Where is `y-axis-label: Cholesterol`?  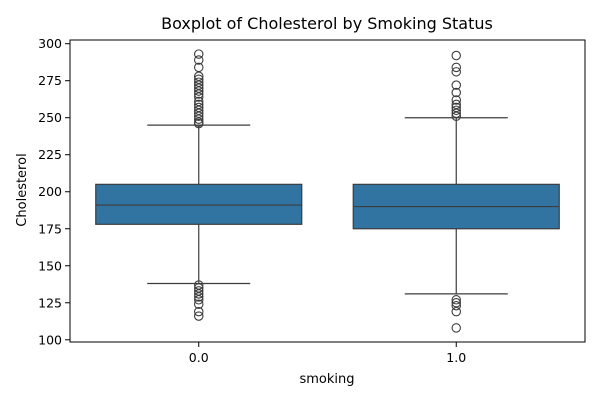
y-axis-label: Cholesterol is located at coordinates (22, 189).